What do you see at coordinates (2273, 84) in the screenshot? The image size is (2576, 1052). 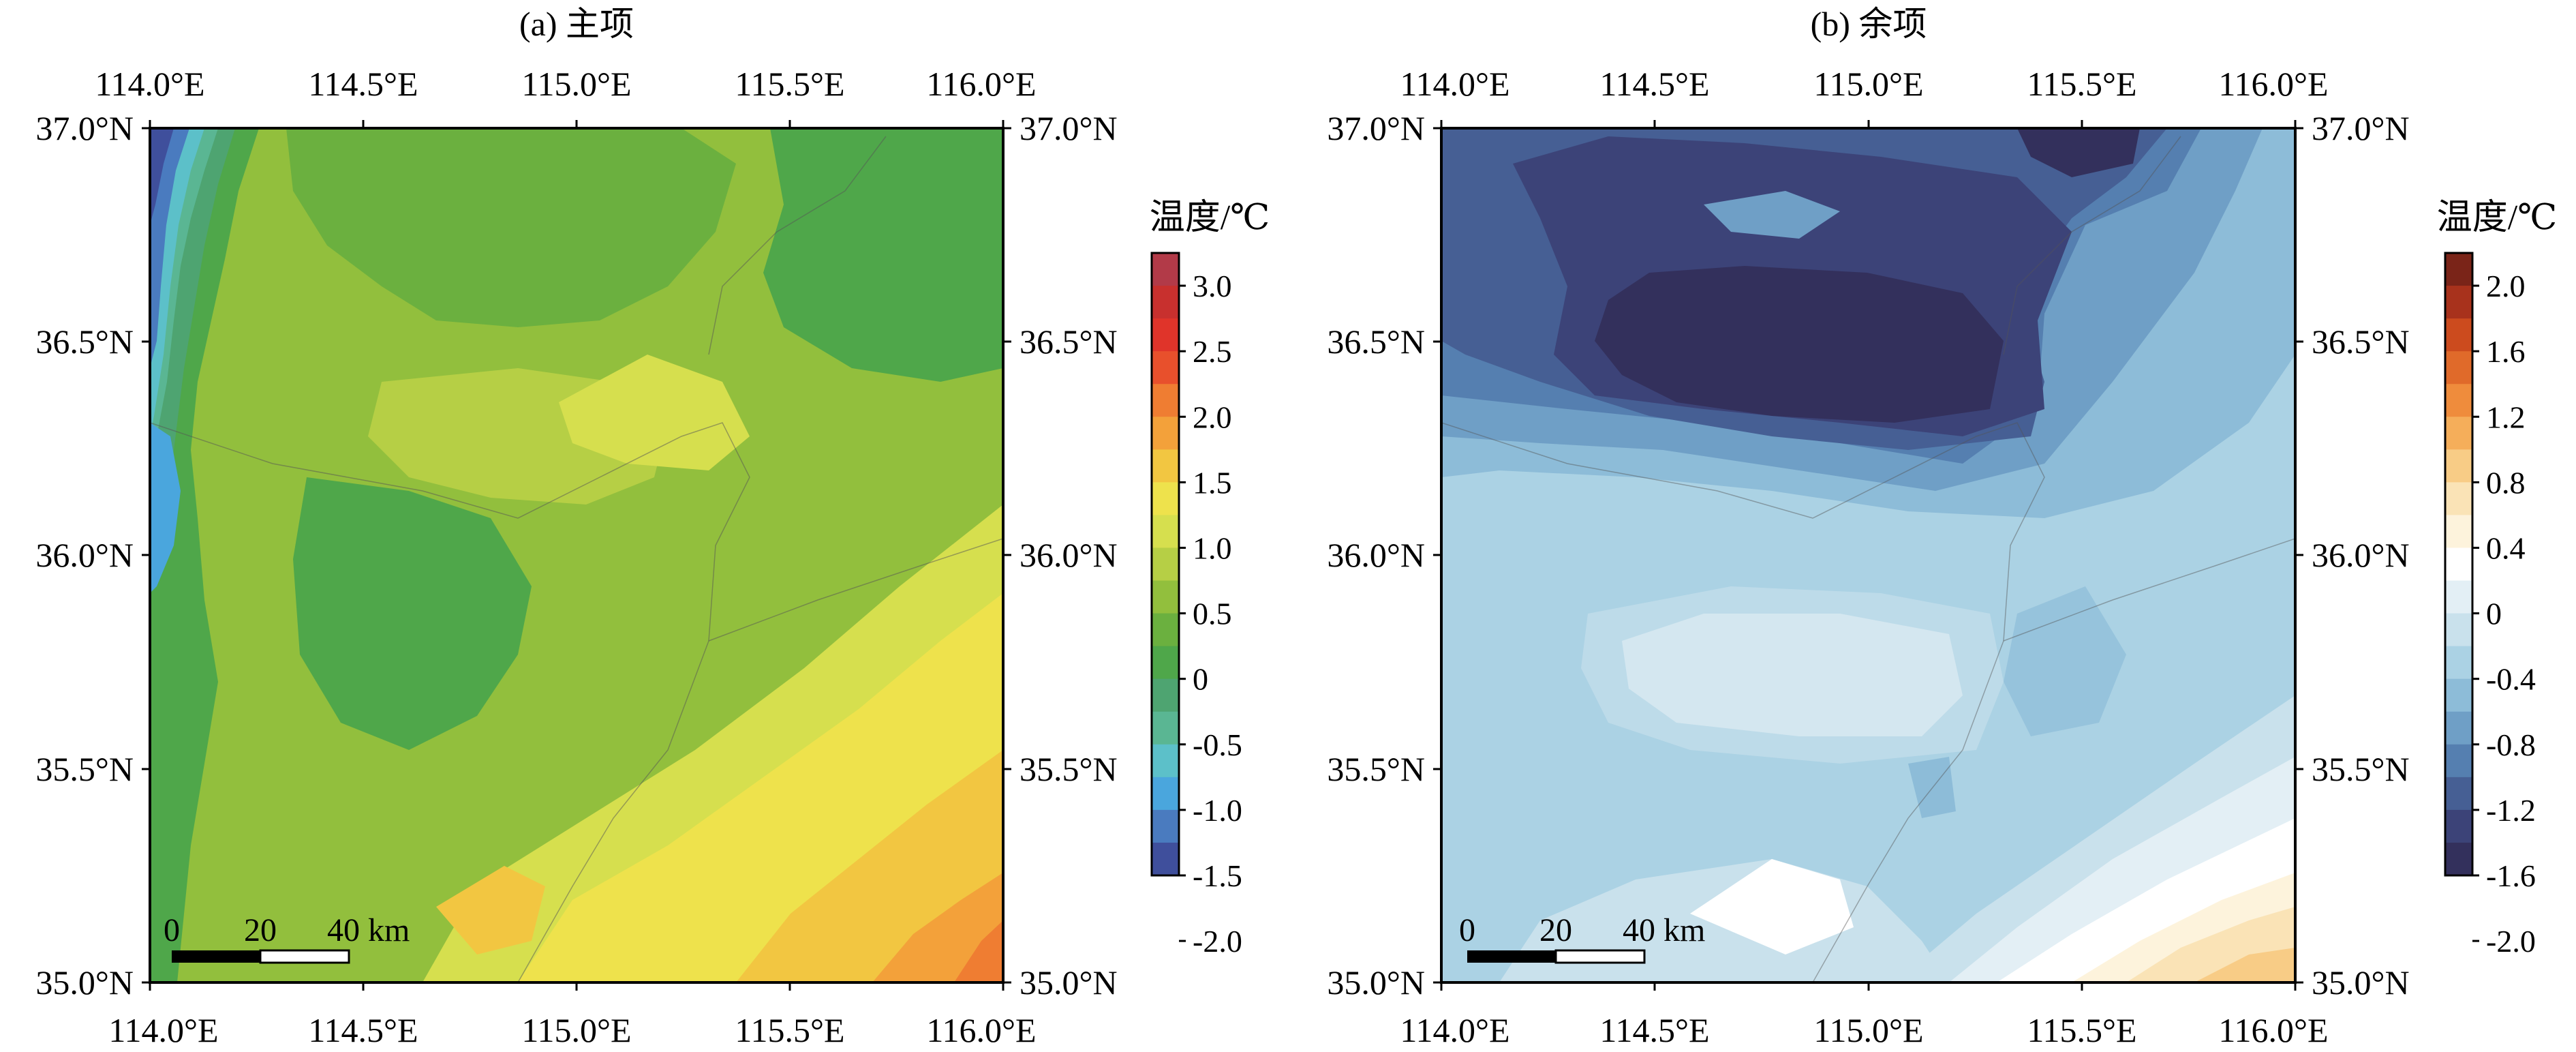 I see `b-top-tick-4: 116.0°E` at bounding box center [2273, 84].